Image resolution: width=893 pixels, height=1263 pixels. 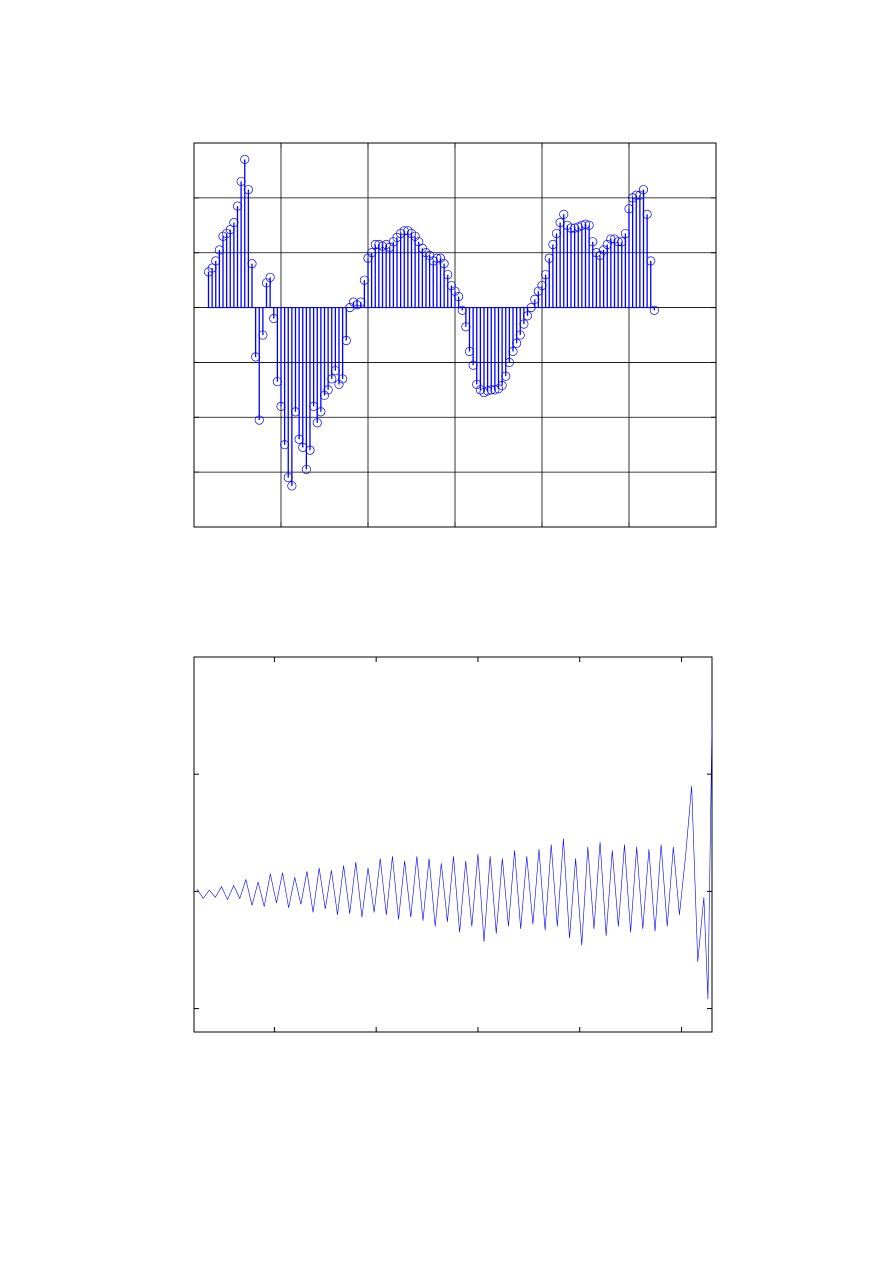 What do you see at coordinates (454, 860) in the screenshot?
I see `data-line` at bounding box center [454, 860].